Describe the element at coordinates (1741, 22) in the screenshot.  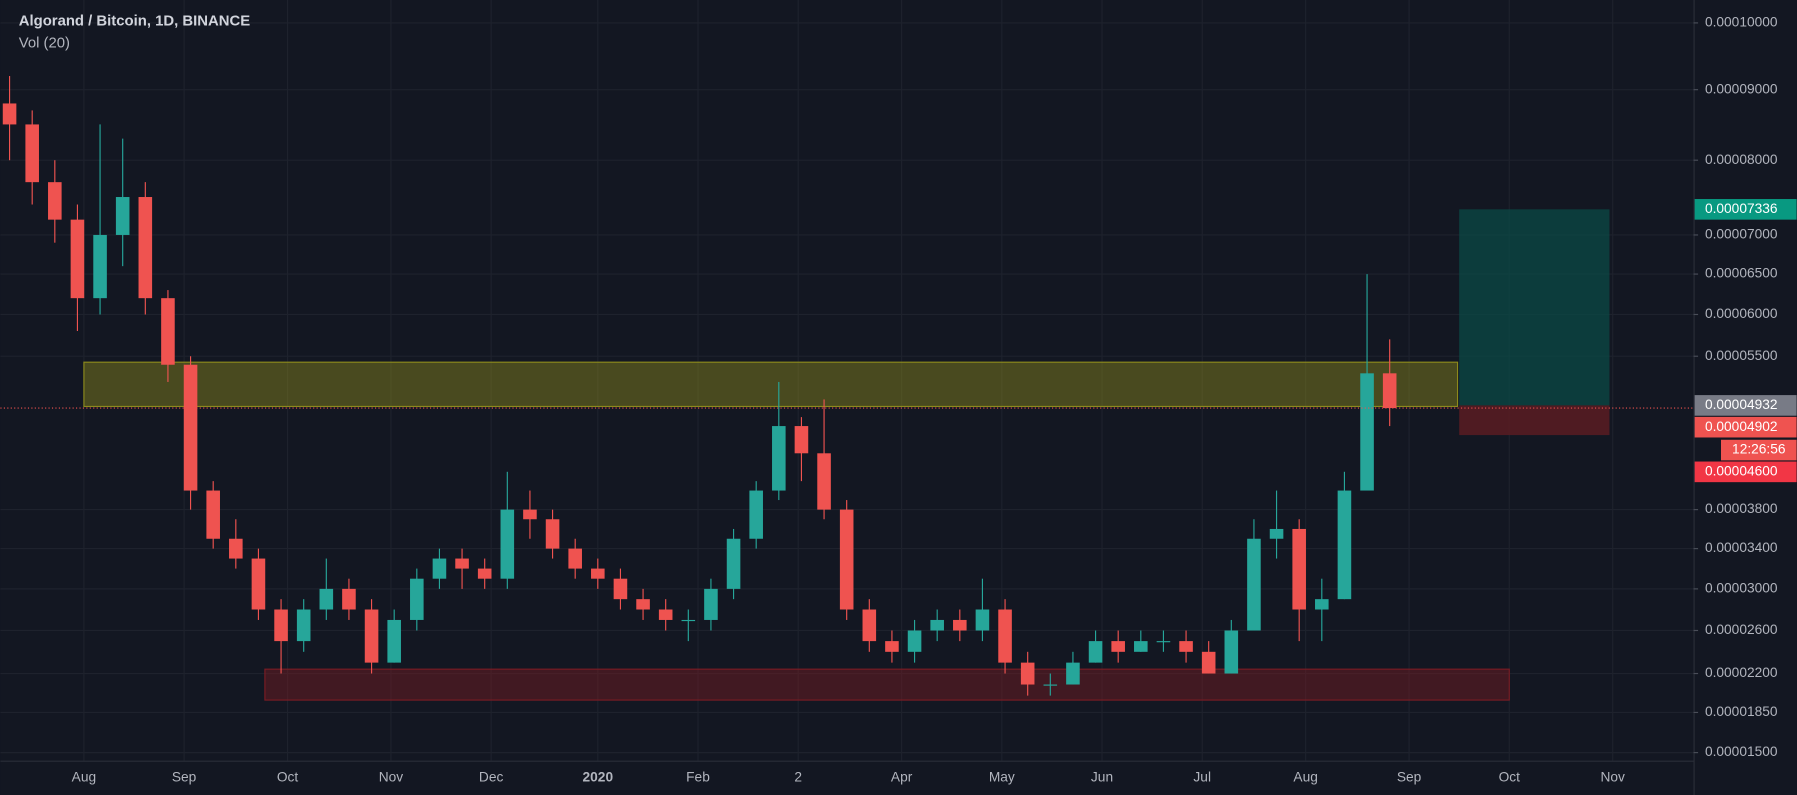
I see `y-tick-label: 0.00010000` at that location.